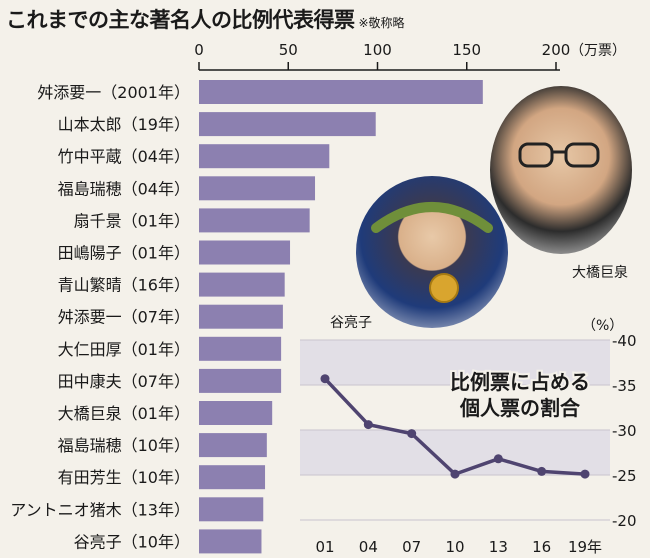 This screenshot has width=650, height=558. I want to click on x-tick-label: 16, so click(541, 547).